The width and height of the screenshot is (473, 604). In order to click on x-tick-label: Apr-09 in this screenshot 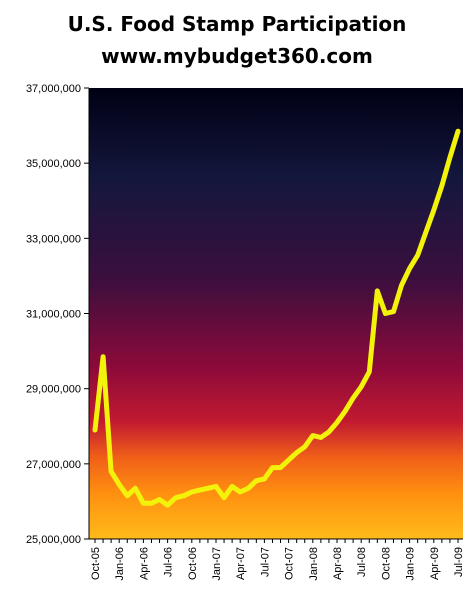, I will do `click(435, 563)`.